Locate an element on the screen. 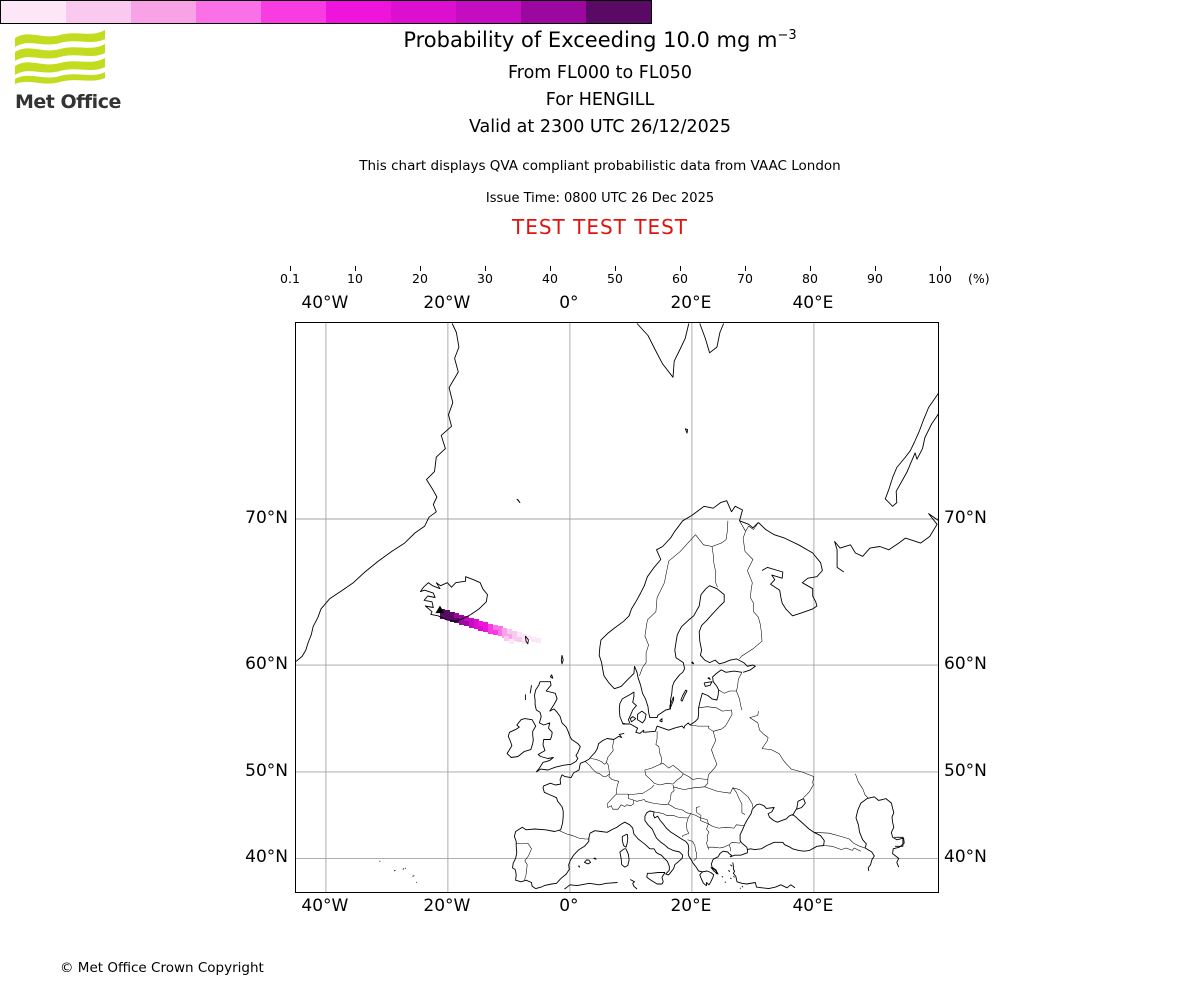 The width and height of the screenshot is (1200, 1000). lat-label-right: 70°N is located at coordinates (965, 518).